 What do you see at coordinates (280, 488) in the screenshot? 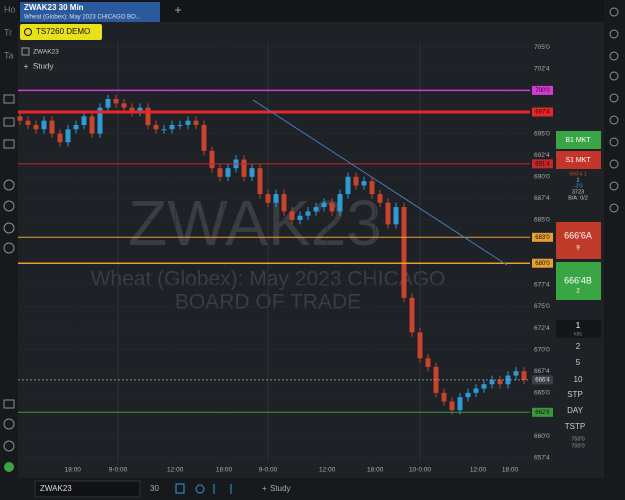
I see `bottom-study: Study` at bounding box center [280, 488].